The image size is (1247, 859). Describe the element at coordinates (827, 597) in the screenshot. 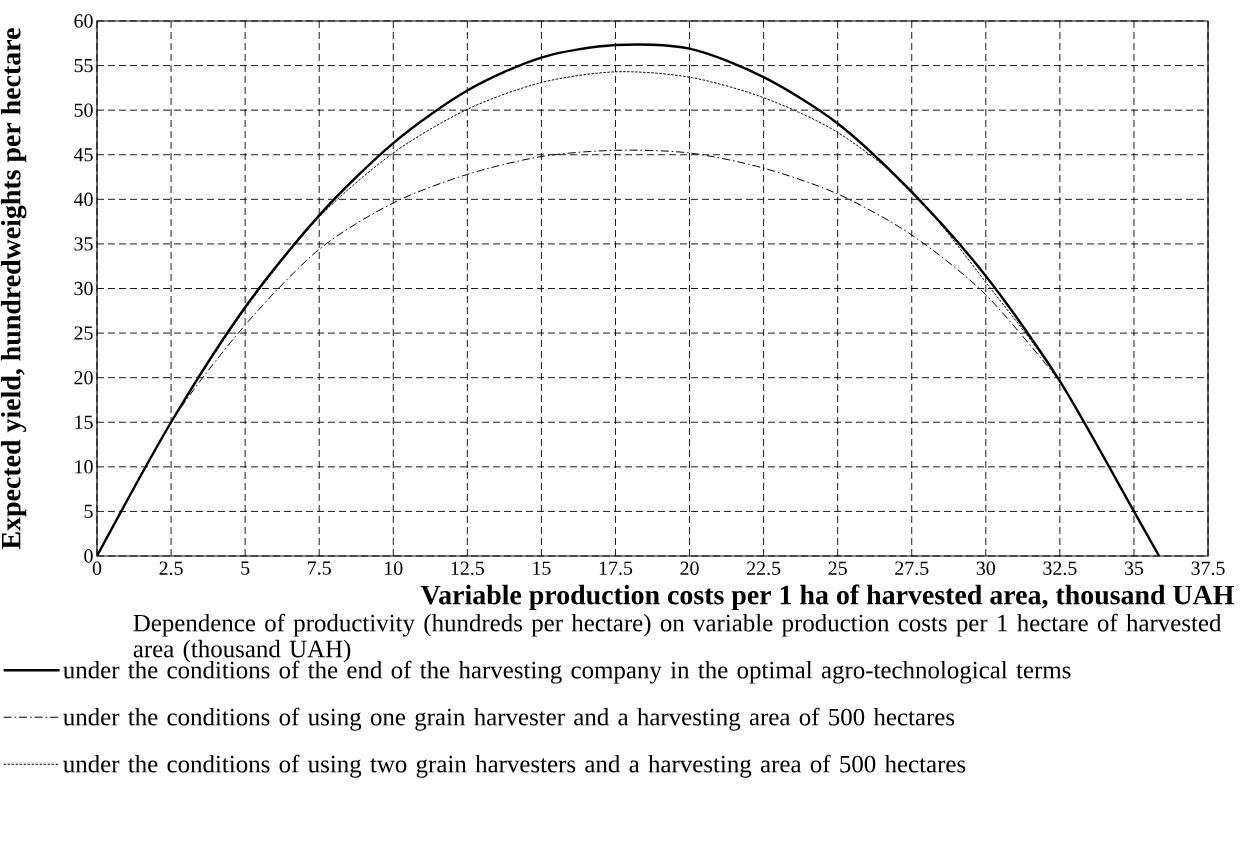

I see `x-axis-title: Variable production costs per 1 ha of harvested area, thousand UAH` at that location.